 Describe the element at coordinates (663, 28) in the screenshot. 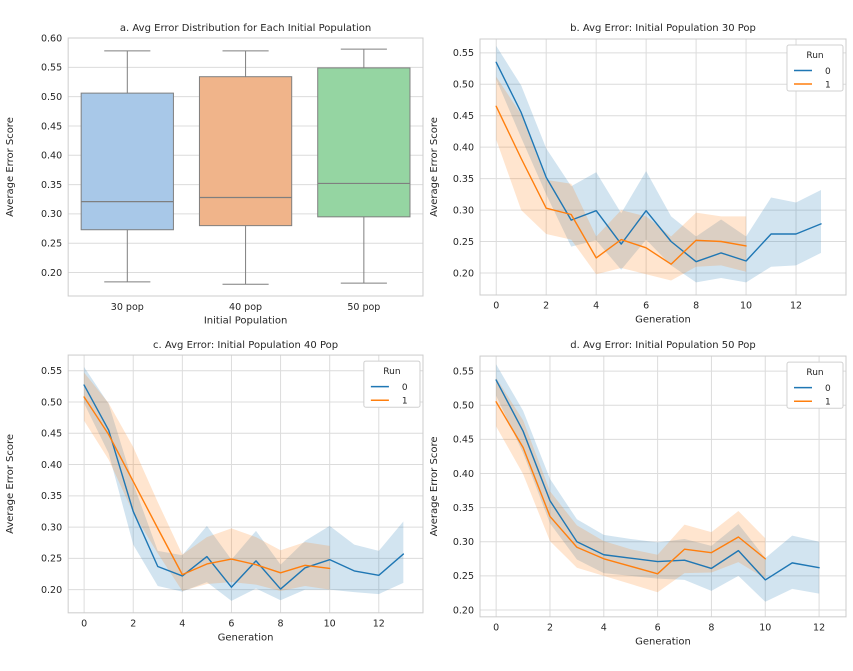

I see `chart-title: b. Avg Error: Initial Population 30 Pop` at that location.